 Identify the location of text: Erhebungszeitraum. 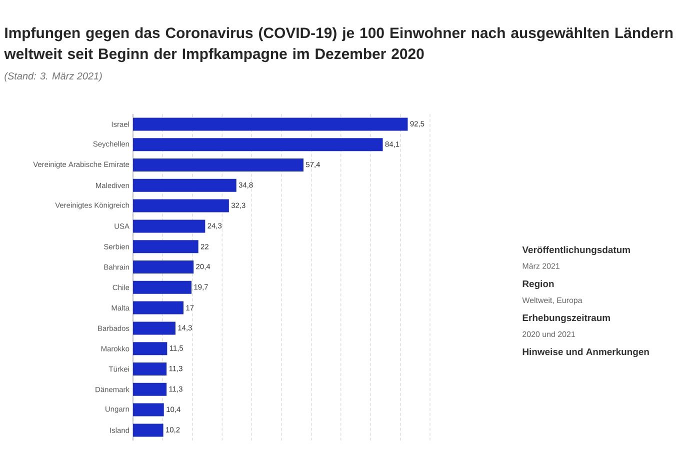
(566, 319).